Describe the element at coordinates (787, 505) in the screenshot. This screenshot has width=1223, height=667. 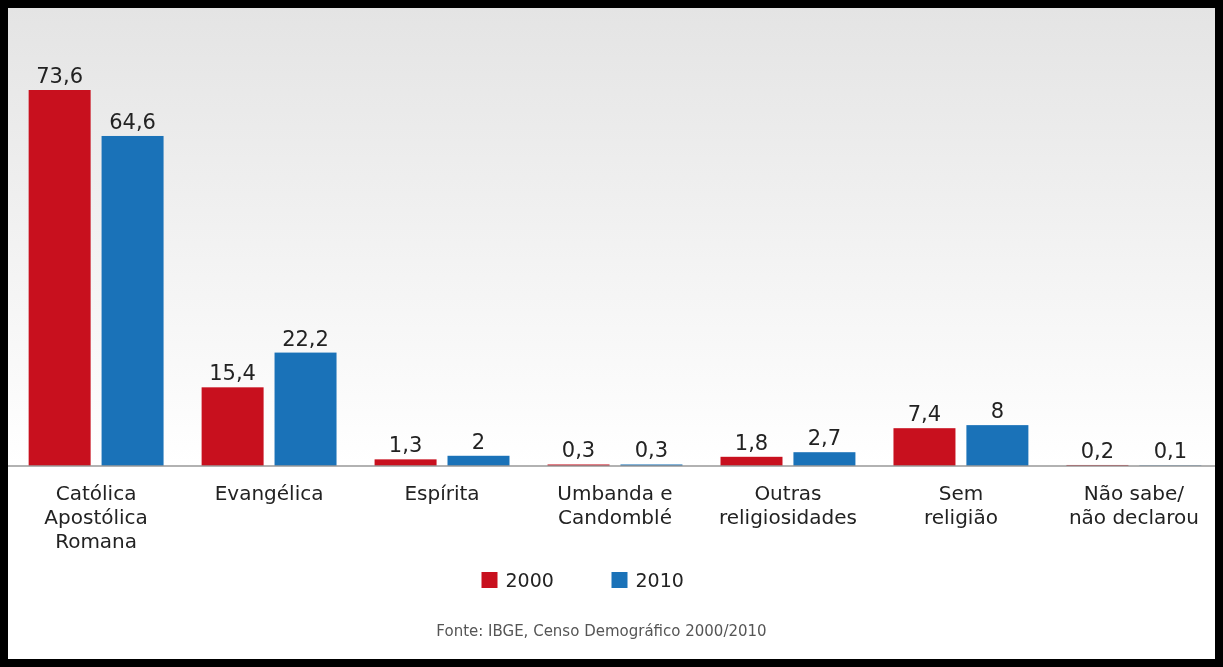
I see `x-tick-label: Outras religiosidades` at that location.